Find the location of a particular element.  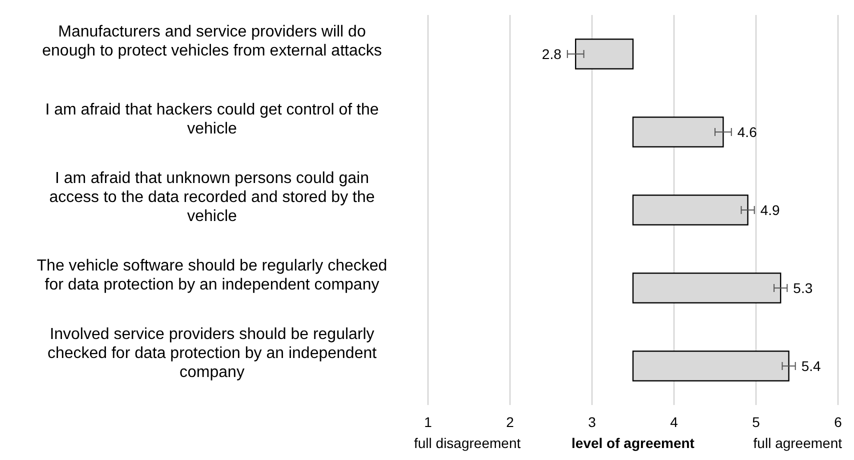

x-tick-label: 3 is located at coordinates (592, 422).